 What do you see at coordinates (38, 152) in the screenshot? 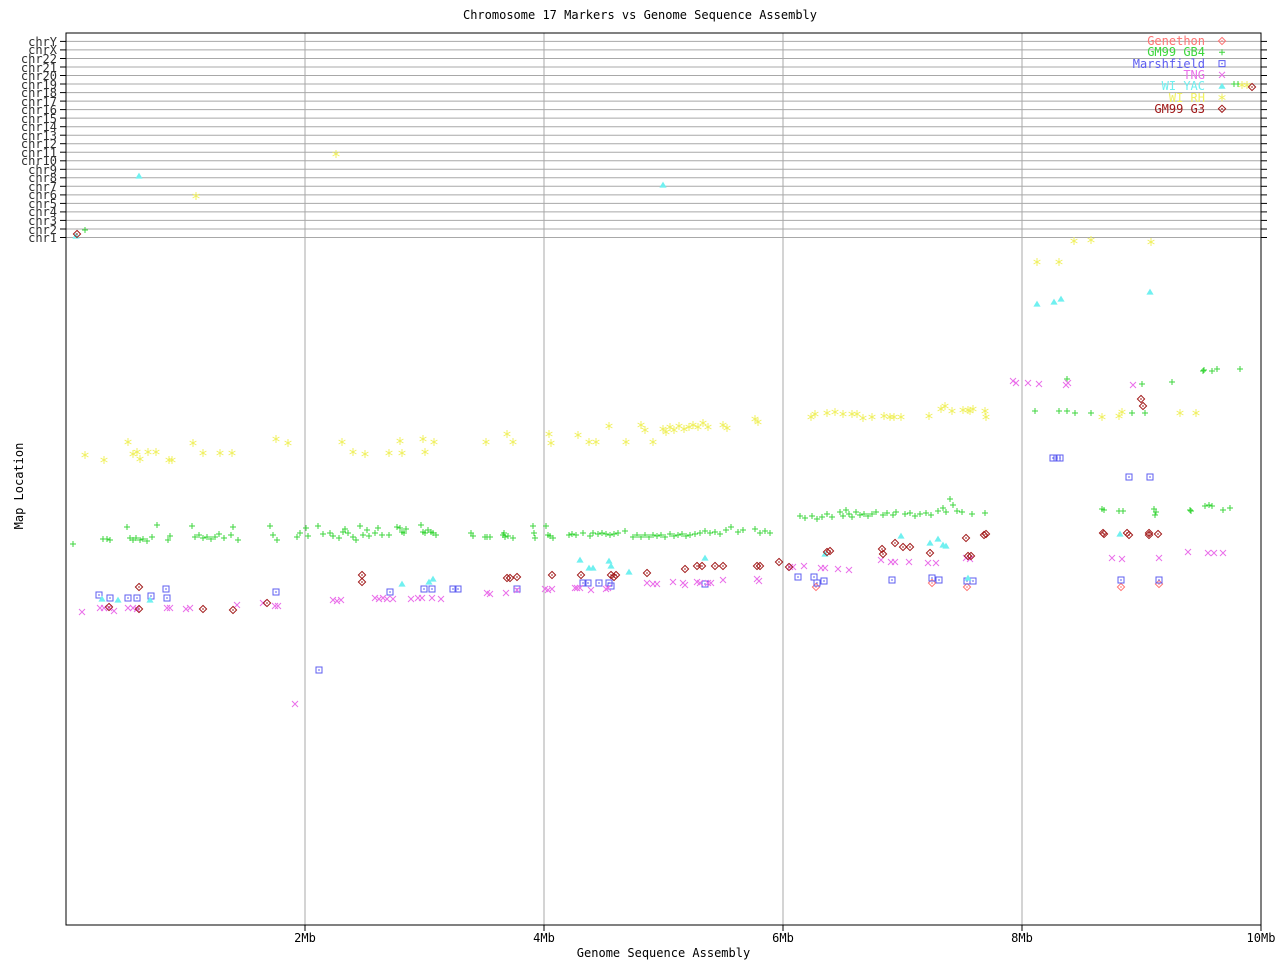
I see `y-tick-label-chr11: chr11` at bounding box center [38, 152].